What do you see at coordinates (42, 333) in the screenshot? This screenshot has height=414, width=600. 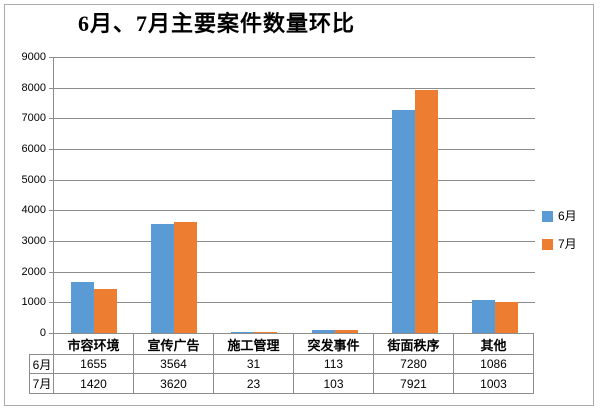 I see `y-tick-label-0: 0` at bounding box center [42, 333].